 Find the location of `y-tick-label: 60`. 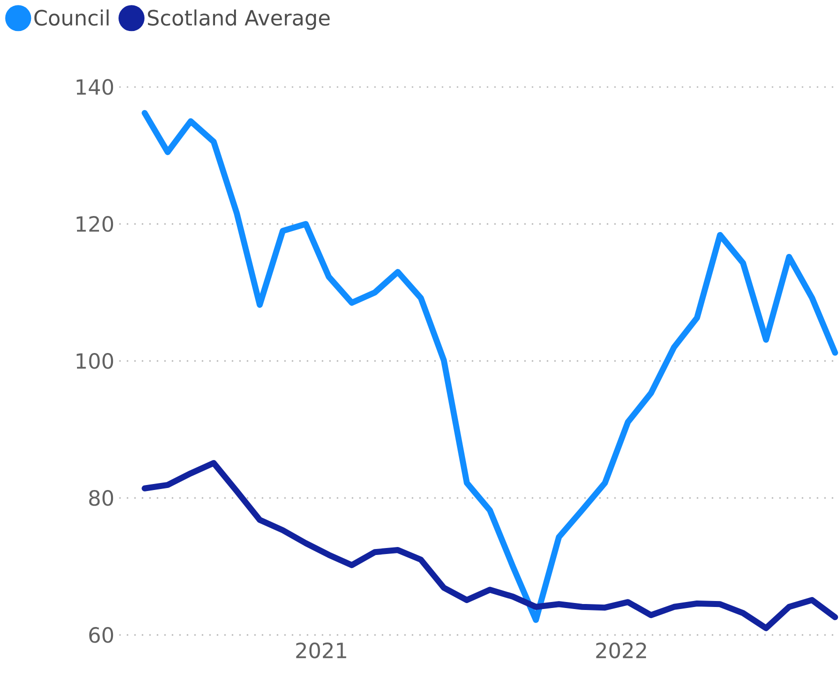

y-tick-label: 60 is located at coordinates (101, 635).